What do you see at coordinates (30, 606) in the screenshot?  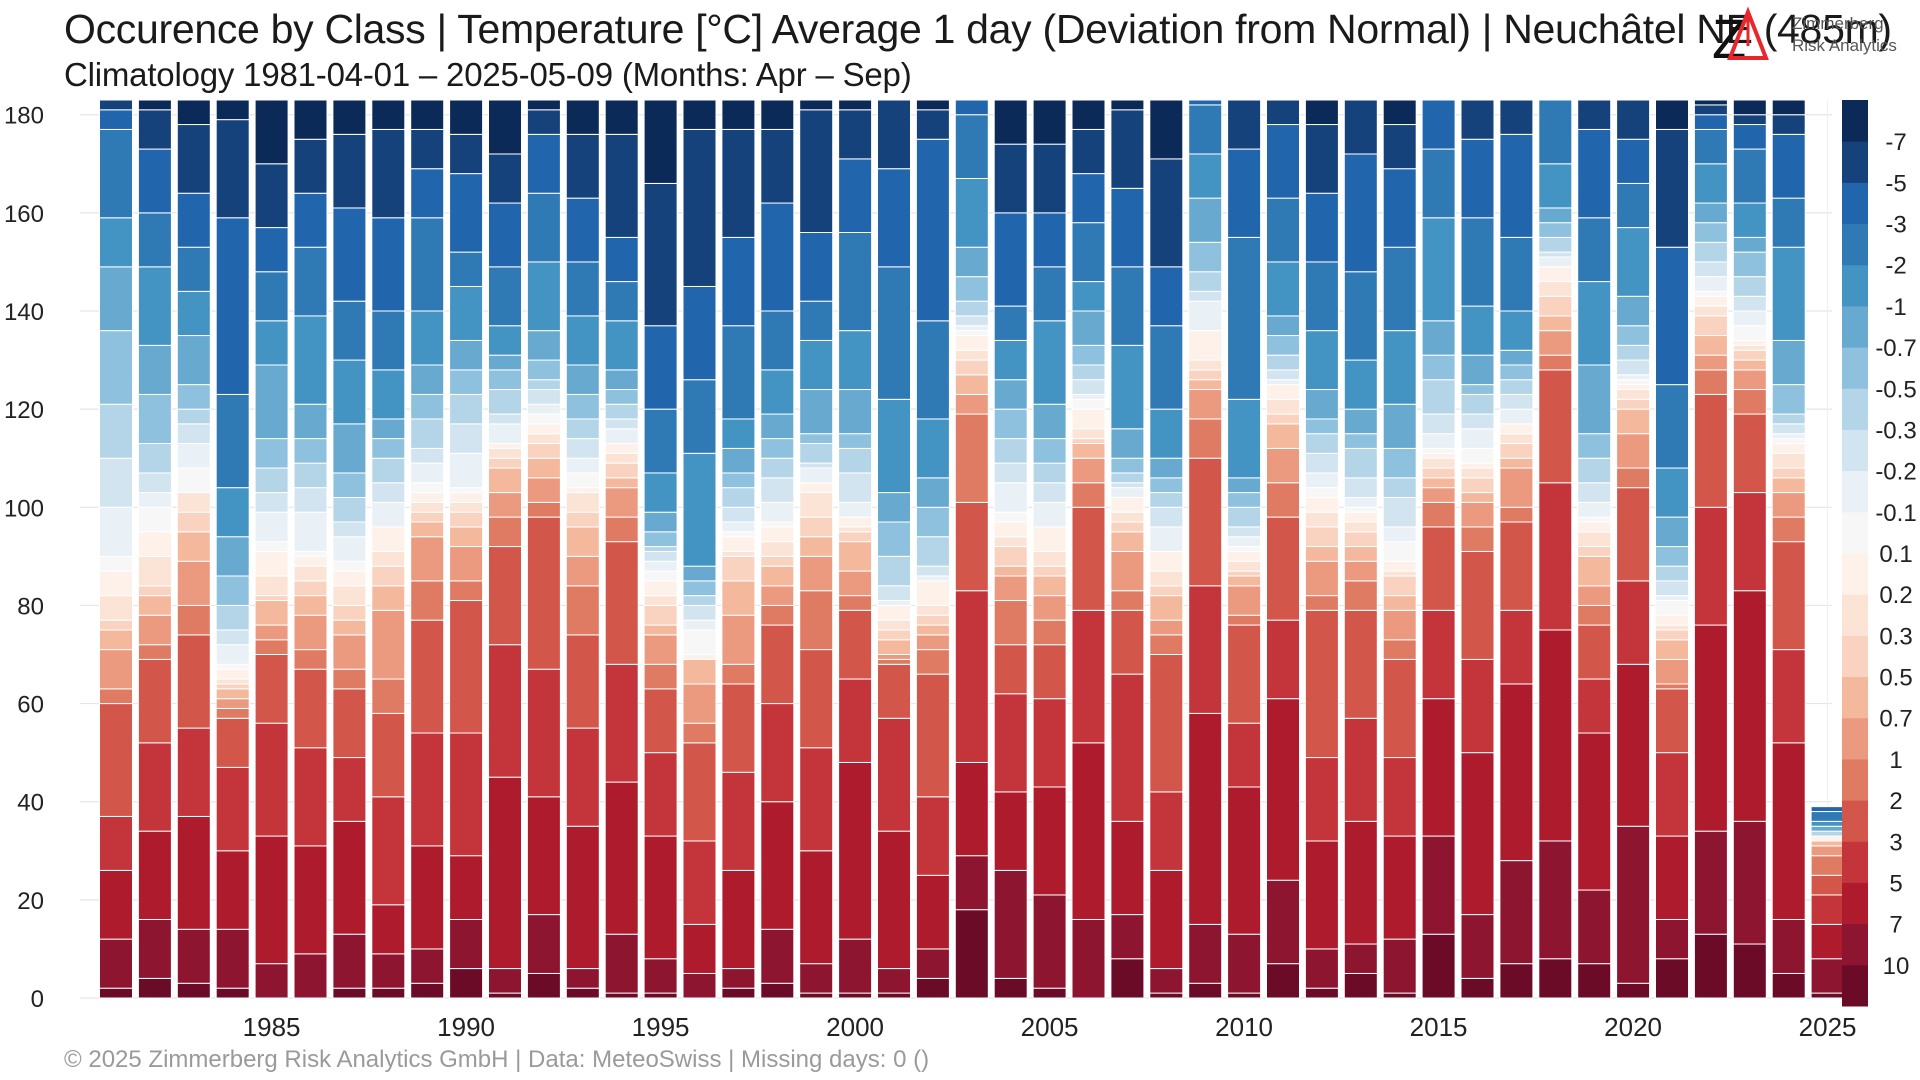 I see `y-tick-label: 80` at bounding box center [30, 606].